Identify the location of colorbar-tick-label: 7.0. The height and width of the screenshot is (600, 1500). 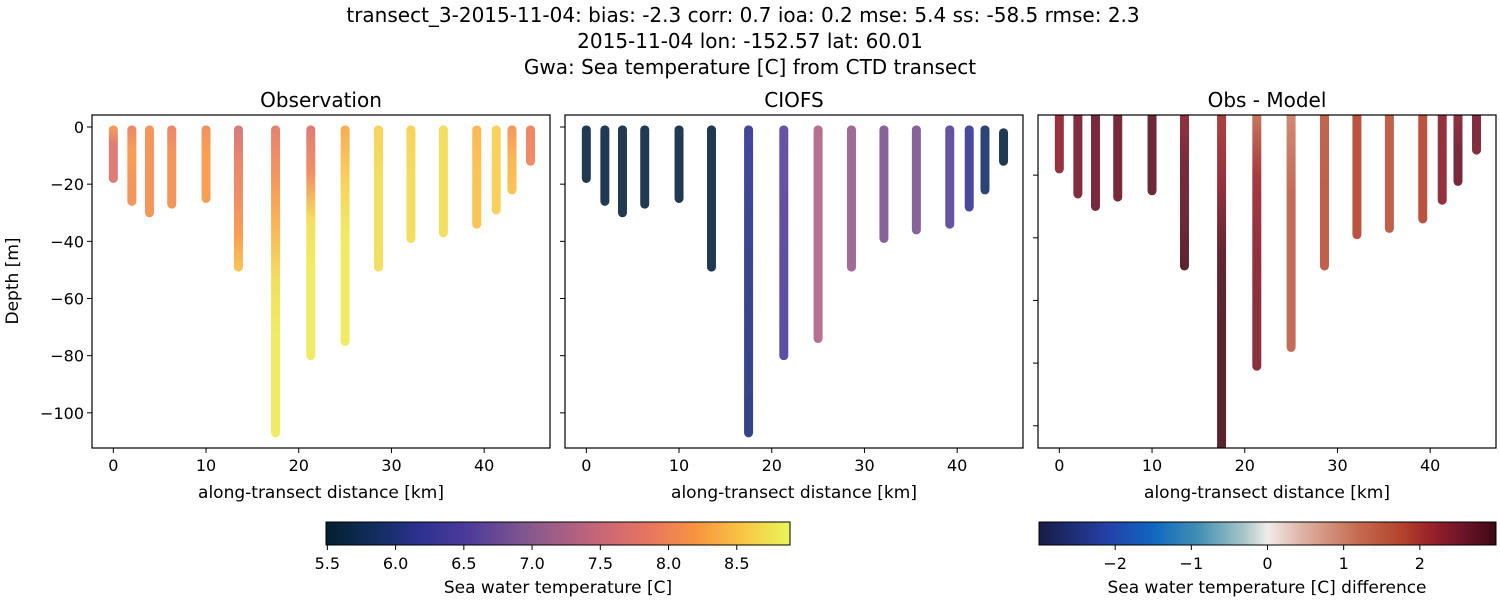
(531, 563).